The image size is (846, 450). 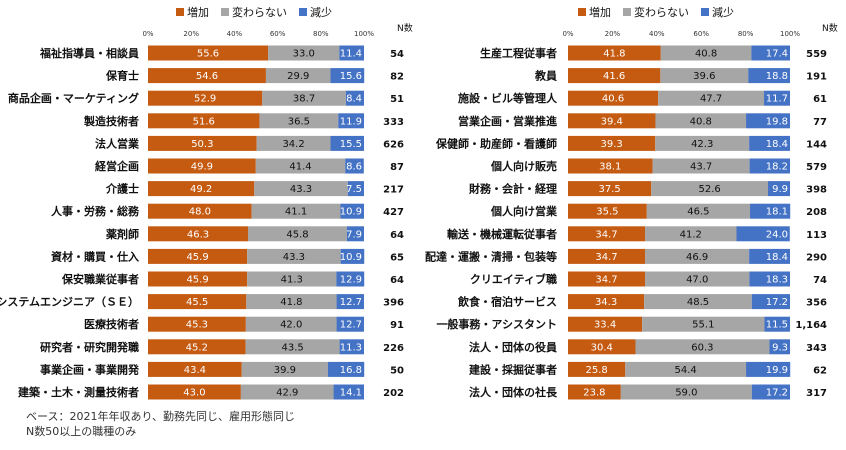 I want to click on data-label-1-5-0: 38.1, so click(x=610, y=167).